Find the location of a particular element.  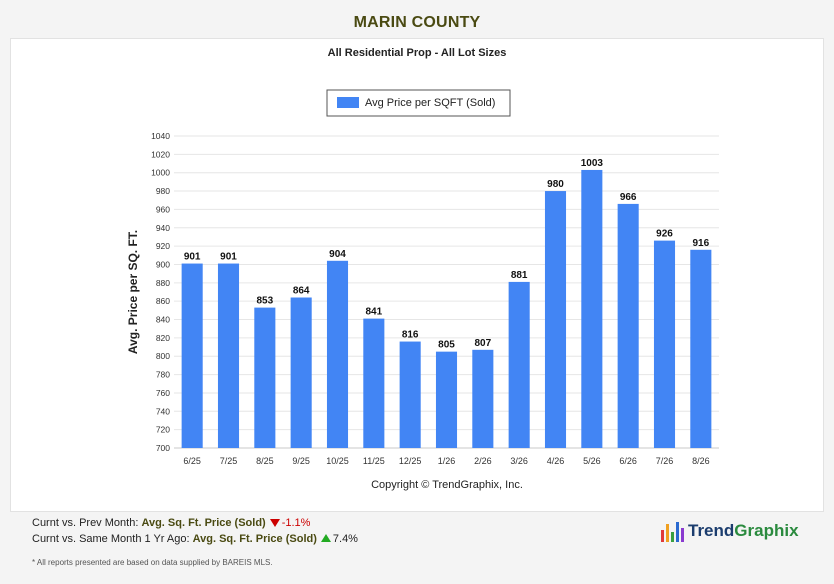

y-tick-label: 980 is located at coordinates (163, 191).